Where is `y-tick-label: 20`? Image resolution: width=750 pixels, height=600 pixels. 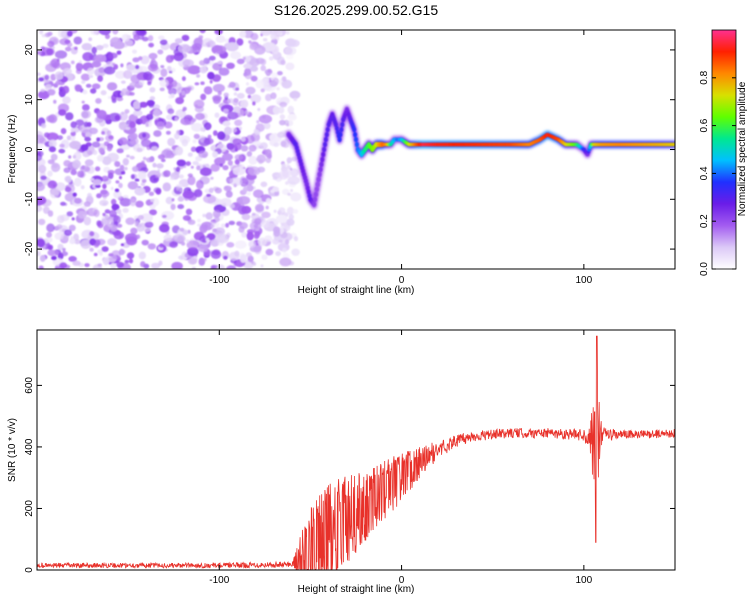 y-tick-label: 20 is located at coordinates (29, 50).